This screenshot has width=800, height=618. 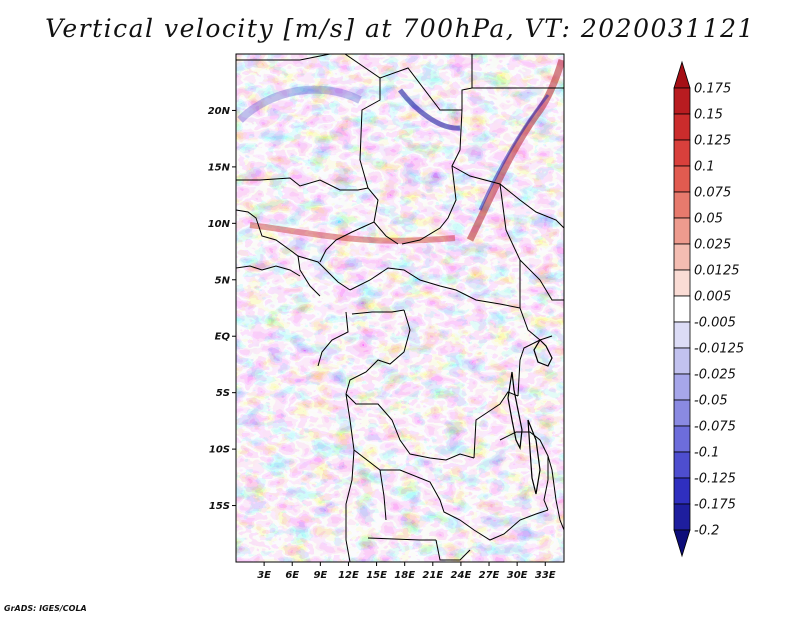 What do you see at coordinates (517, 575) in the screenshot?
I see `lon-tick-label: 30E` at bounding box center [517, 575].